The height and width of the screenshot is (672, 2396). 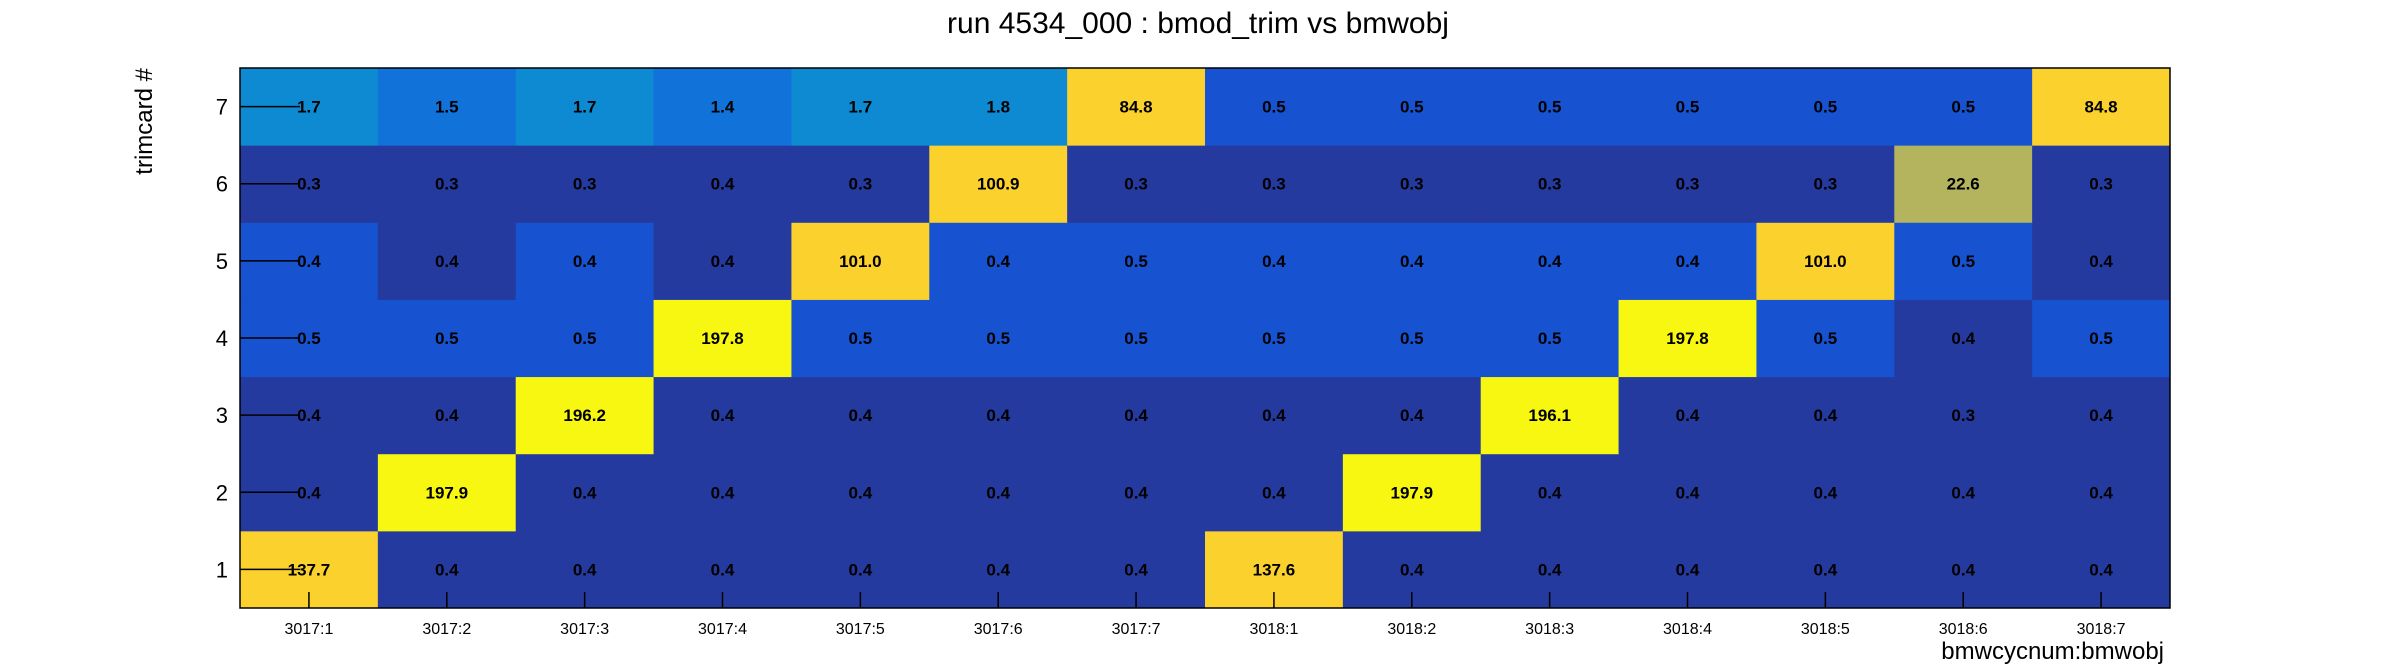 What do you see at coordinates (222, 492) in the screenshot?
I see `y-tick-label: 2` at bounding box center [222, 492].